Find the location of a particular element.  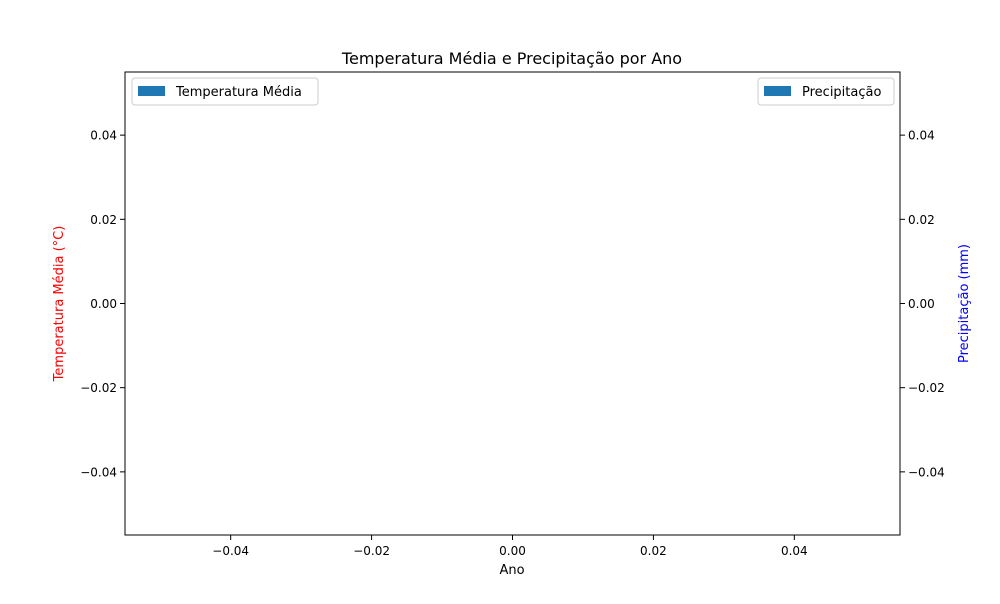

y-left-tick-label: 0.02 is located at coordinates (103, 220).